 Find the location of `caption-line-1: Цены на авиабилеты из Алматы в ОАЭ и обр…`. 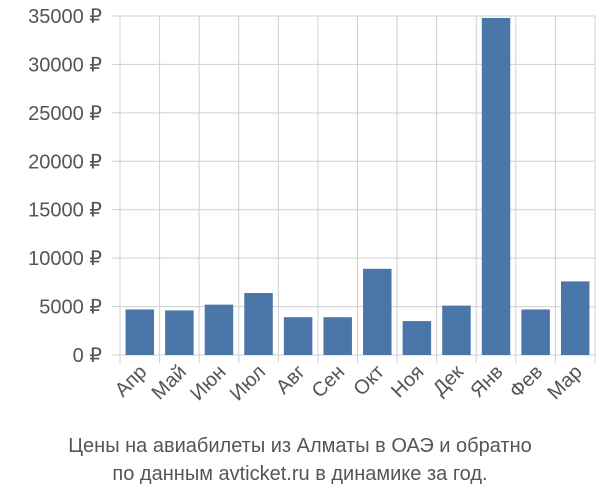

caption-line-1: Цены на авиабилеты из Алматы в ОАЭ и обр… is located at coordinates (300, 446).